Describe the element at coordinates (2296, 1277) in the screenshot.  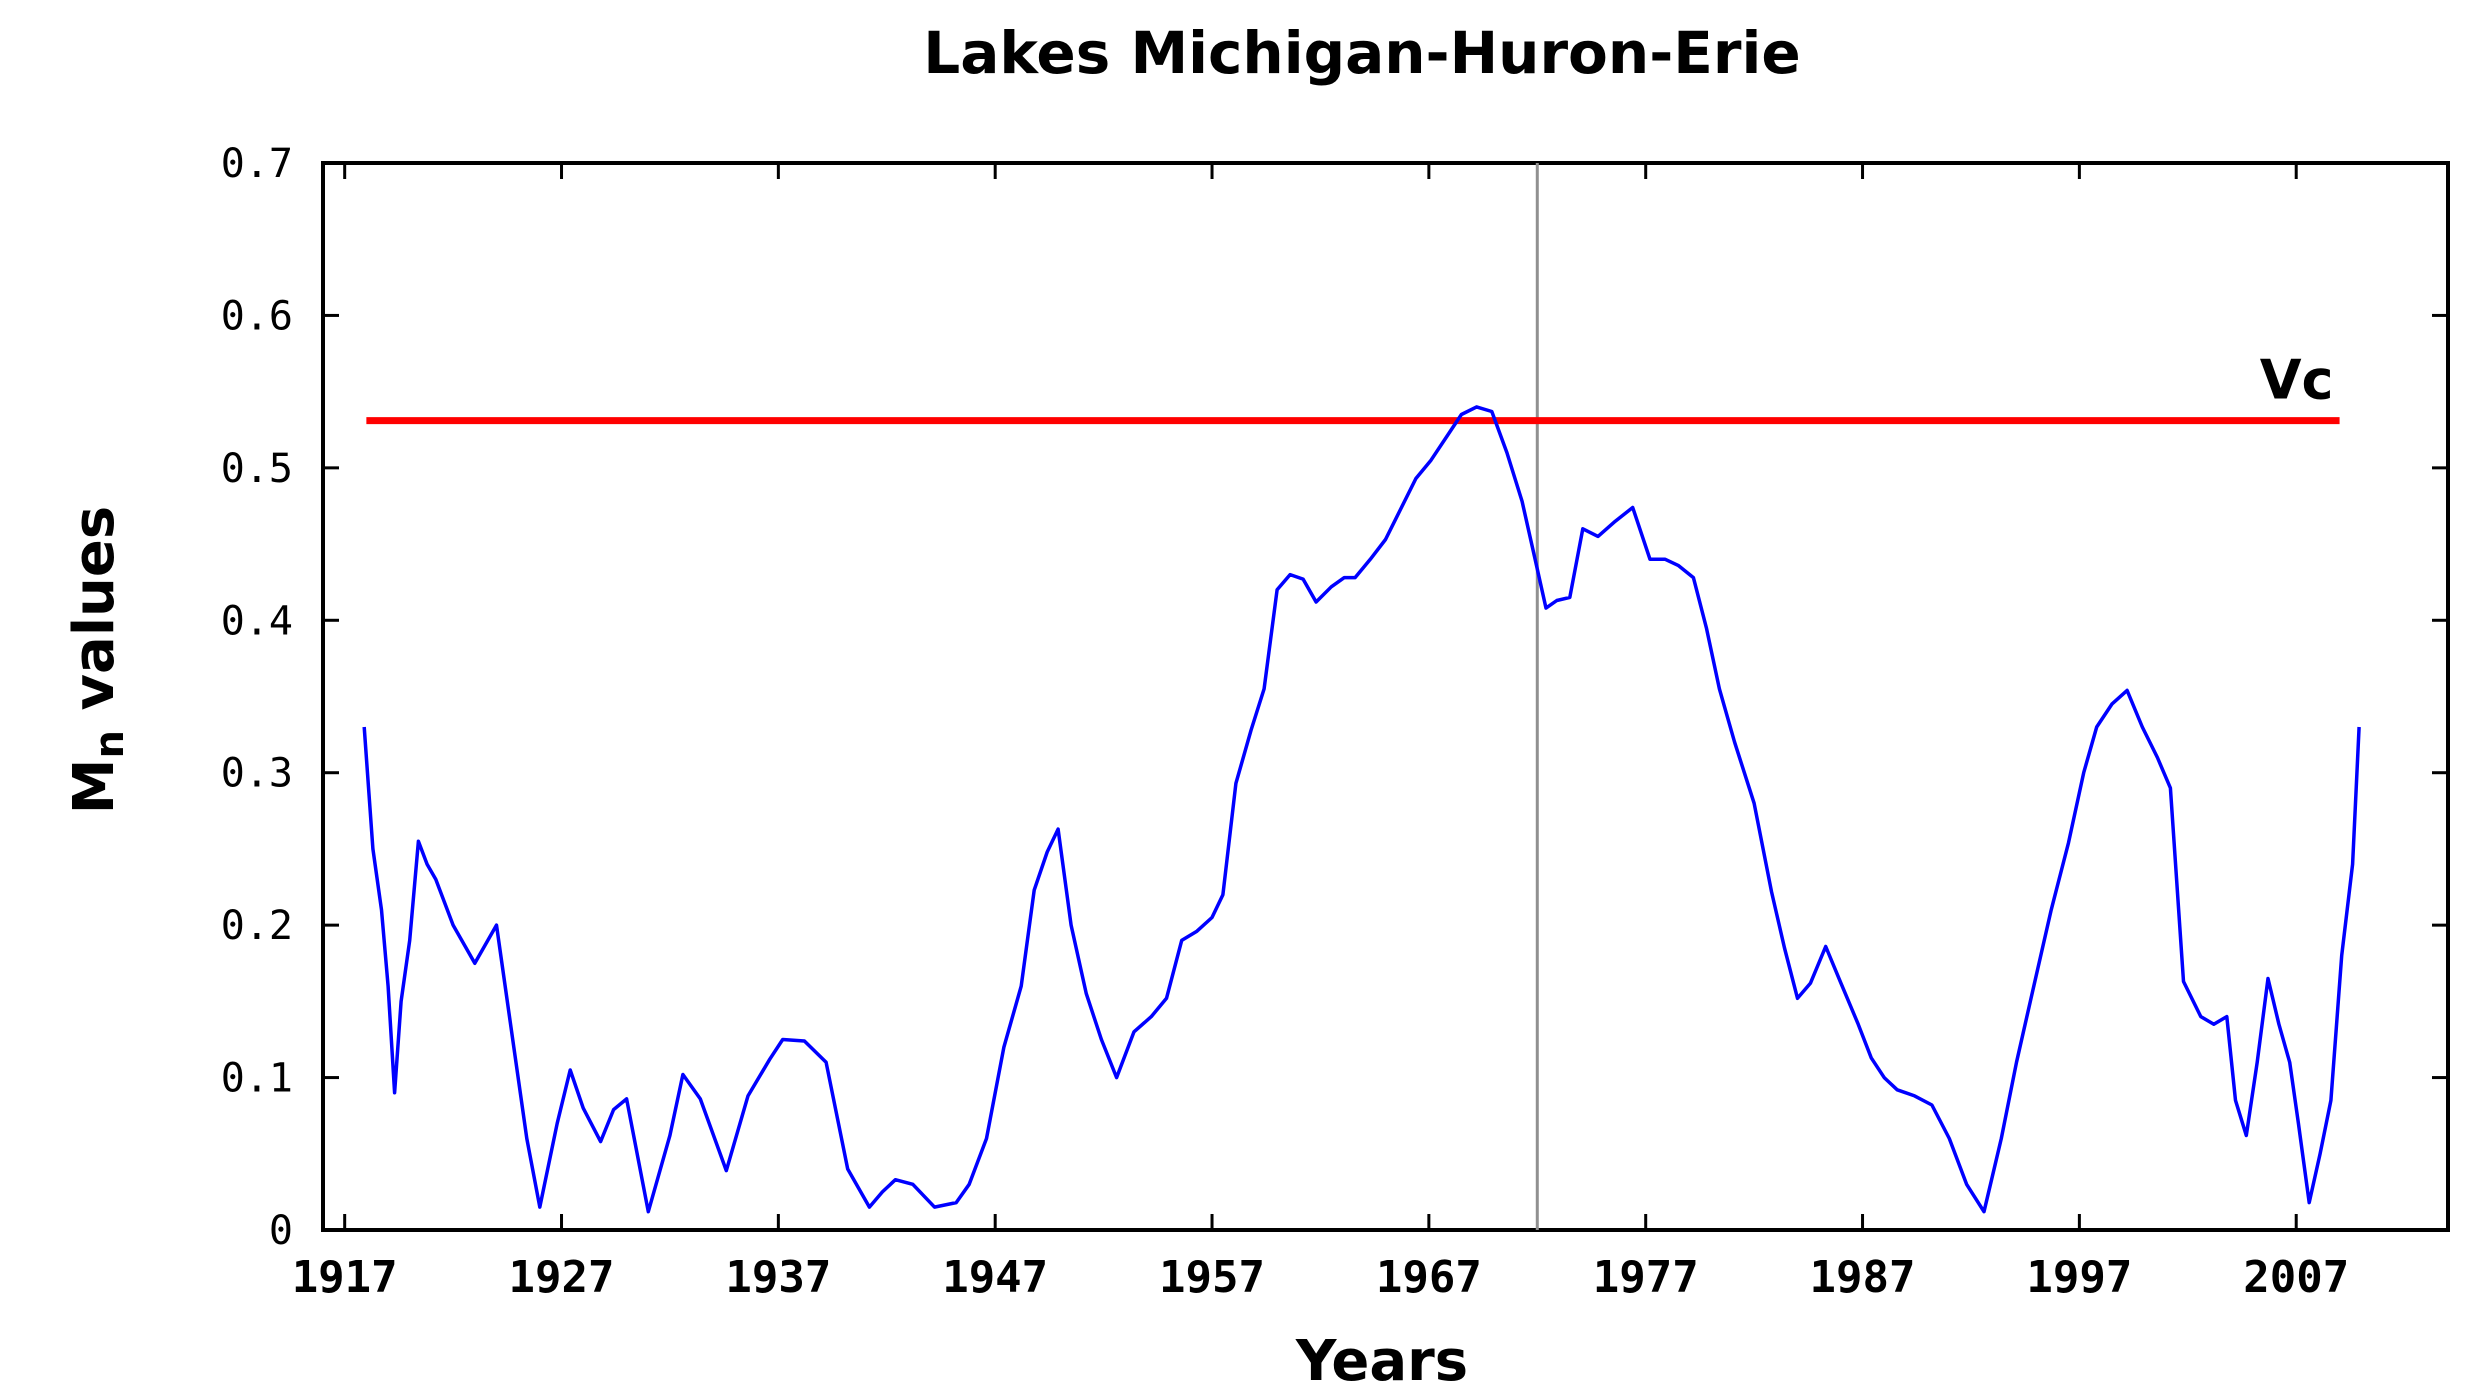
I see `x-tick-label: 2007` at that location.